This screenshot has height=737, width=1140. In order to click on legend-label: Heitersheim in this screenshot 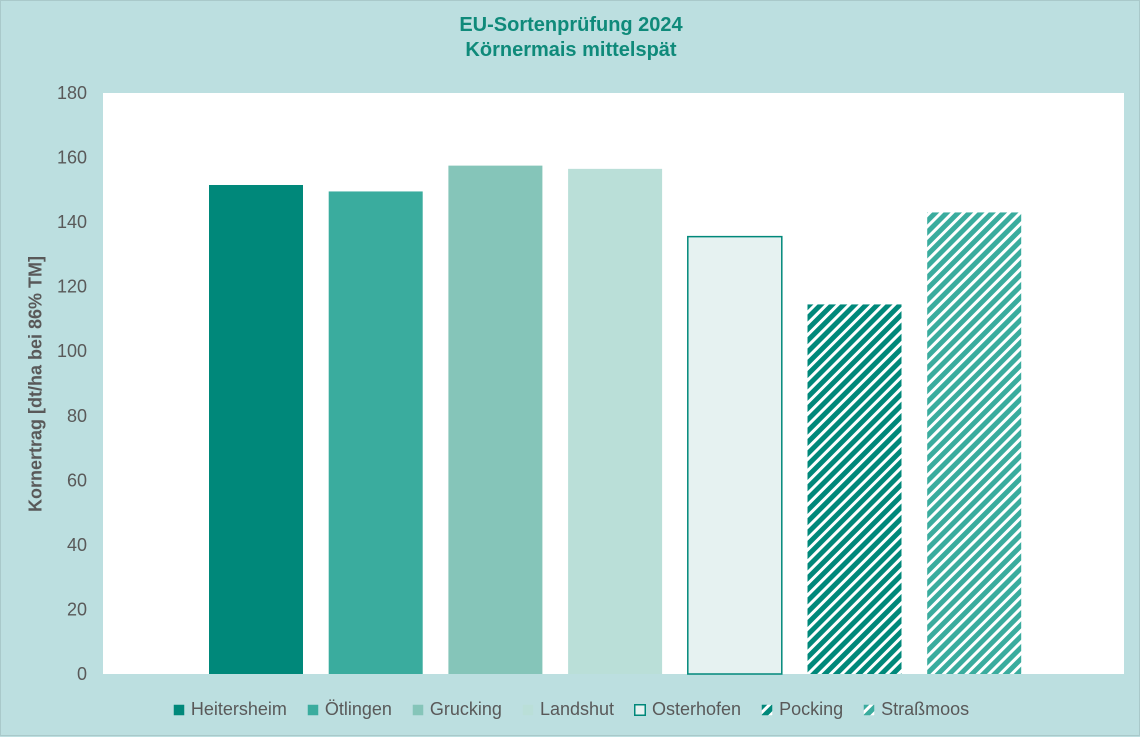, I will do `click(238, 708)`.